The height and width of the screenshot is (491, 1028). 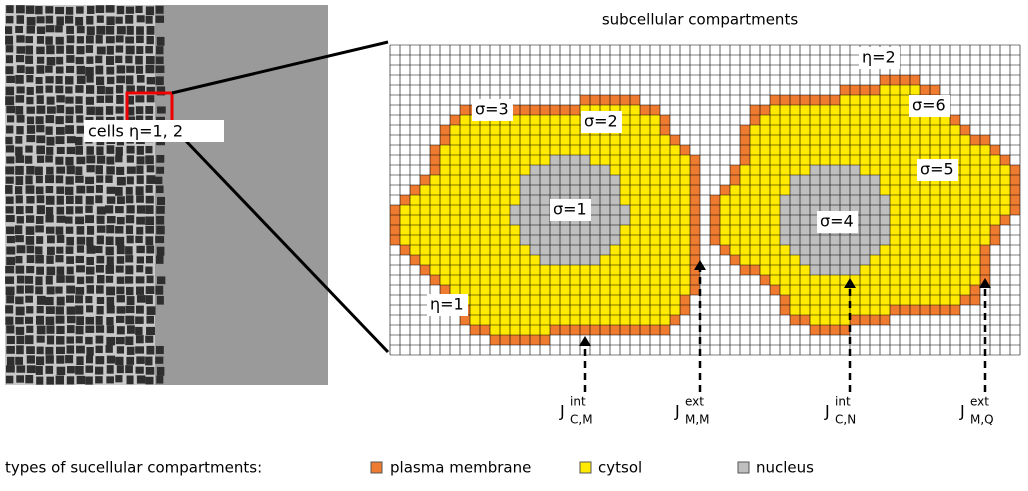 I want to click on zoom-line, so click(x=286, y=246).